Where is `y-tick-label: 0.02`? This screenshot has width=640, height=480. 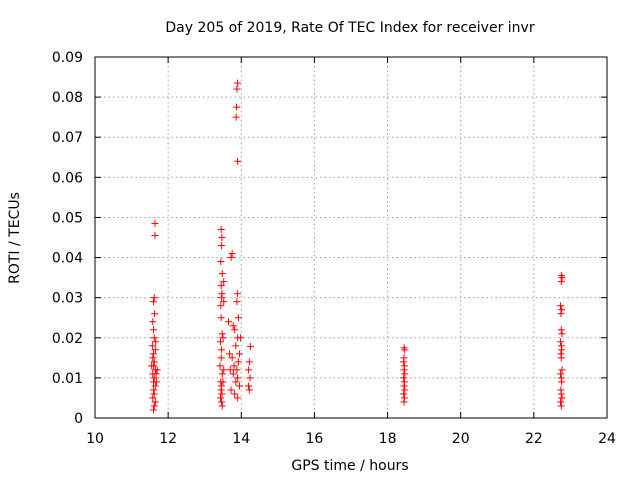 y-tick-label: 0.02 is located at coordinates (67, 339).